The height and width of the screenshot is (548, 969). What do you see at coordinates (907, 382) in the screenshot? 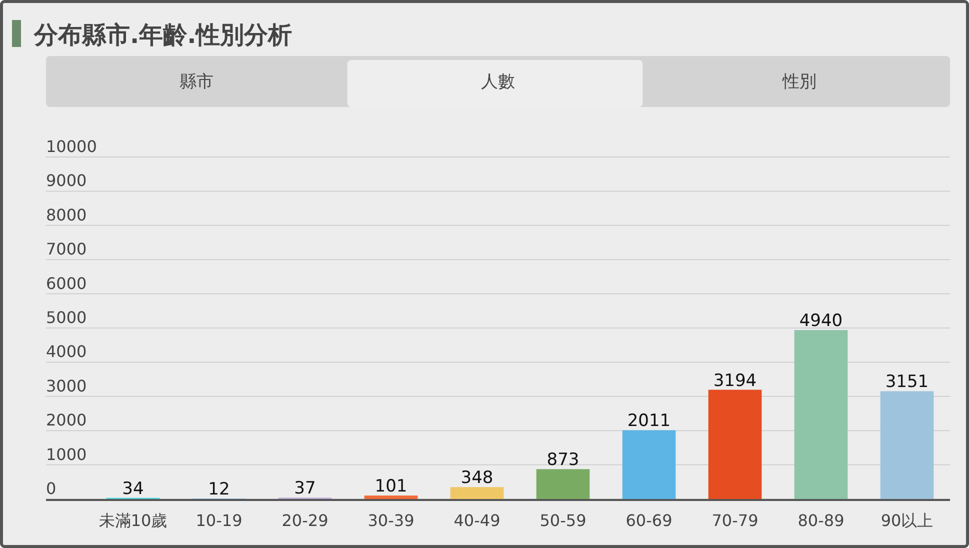
I see `data-label: 3151` at bounding box center [907, 382].